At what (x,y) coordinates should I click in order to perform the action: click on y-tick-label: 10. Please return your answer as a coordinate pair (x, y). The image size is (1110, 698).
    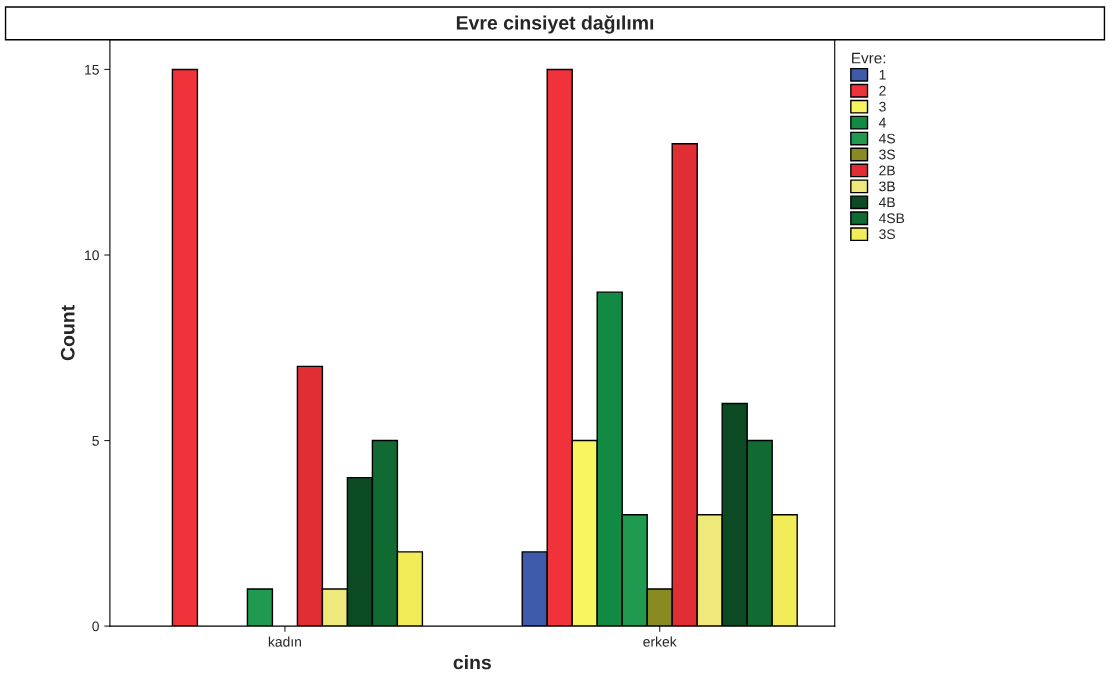
    Looking at the image, I should click on (92, 255).